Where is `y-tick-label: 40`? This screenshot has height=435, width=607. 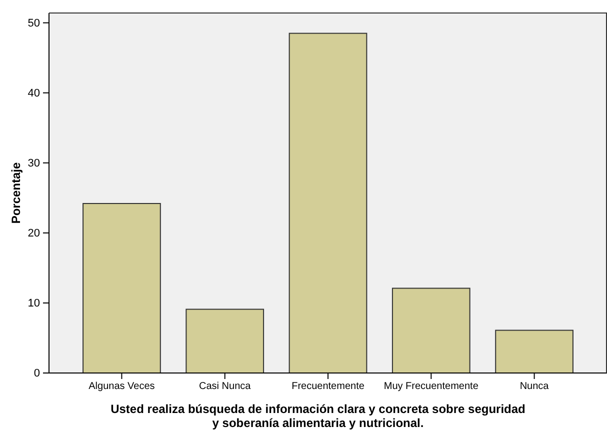 y-tick-label: 40 is located at coordinates (34, 93).